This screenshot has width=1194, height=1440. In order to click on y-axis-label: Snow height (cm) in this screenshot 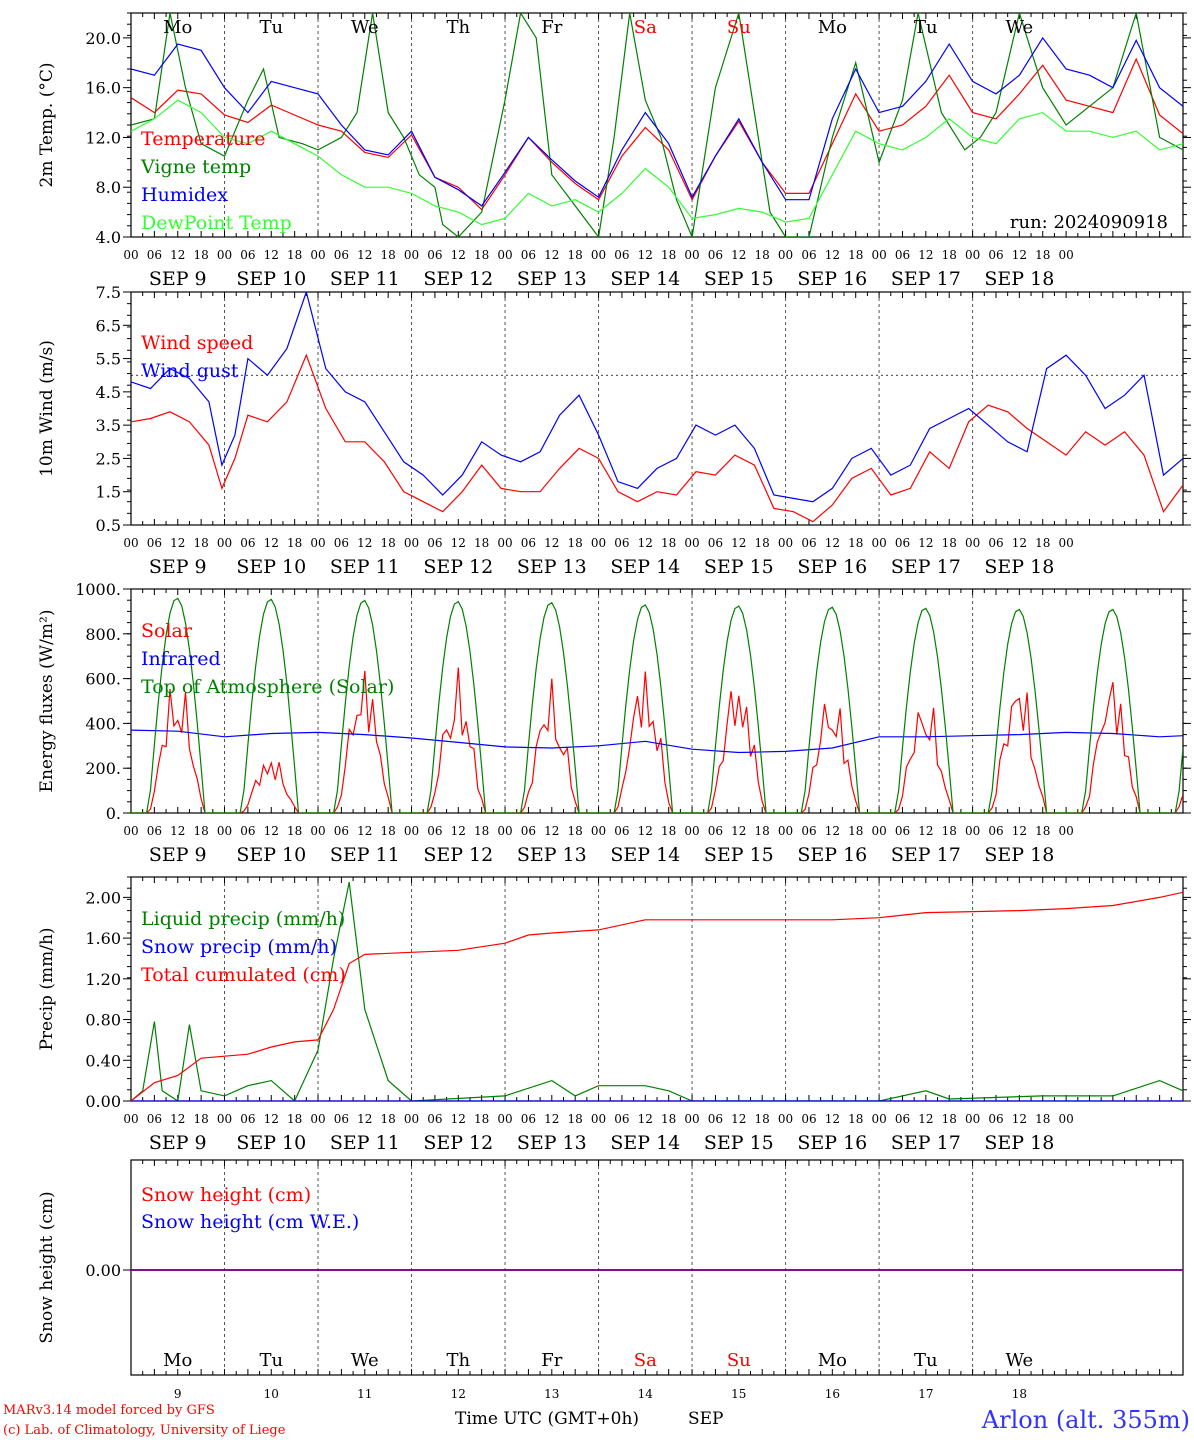, I will do `click(47, 1267)`.